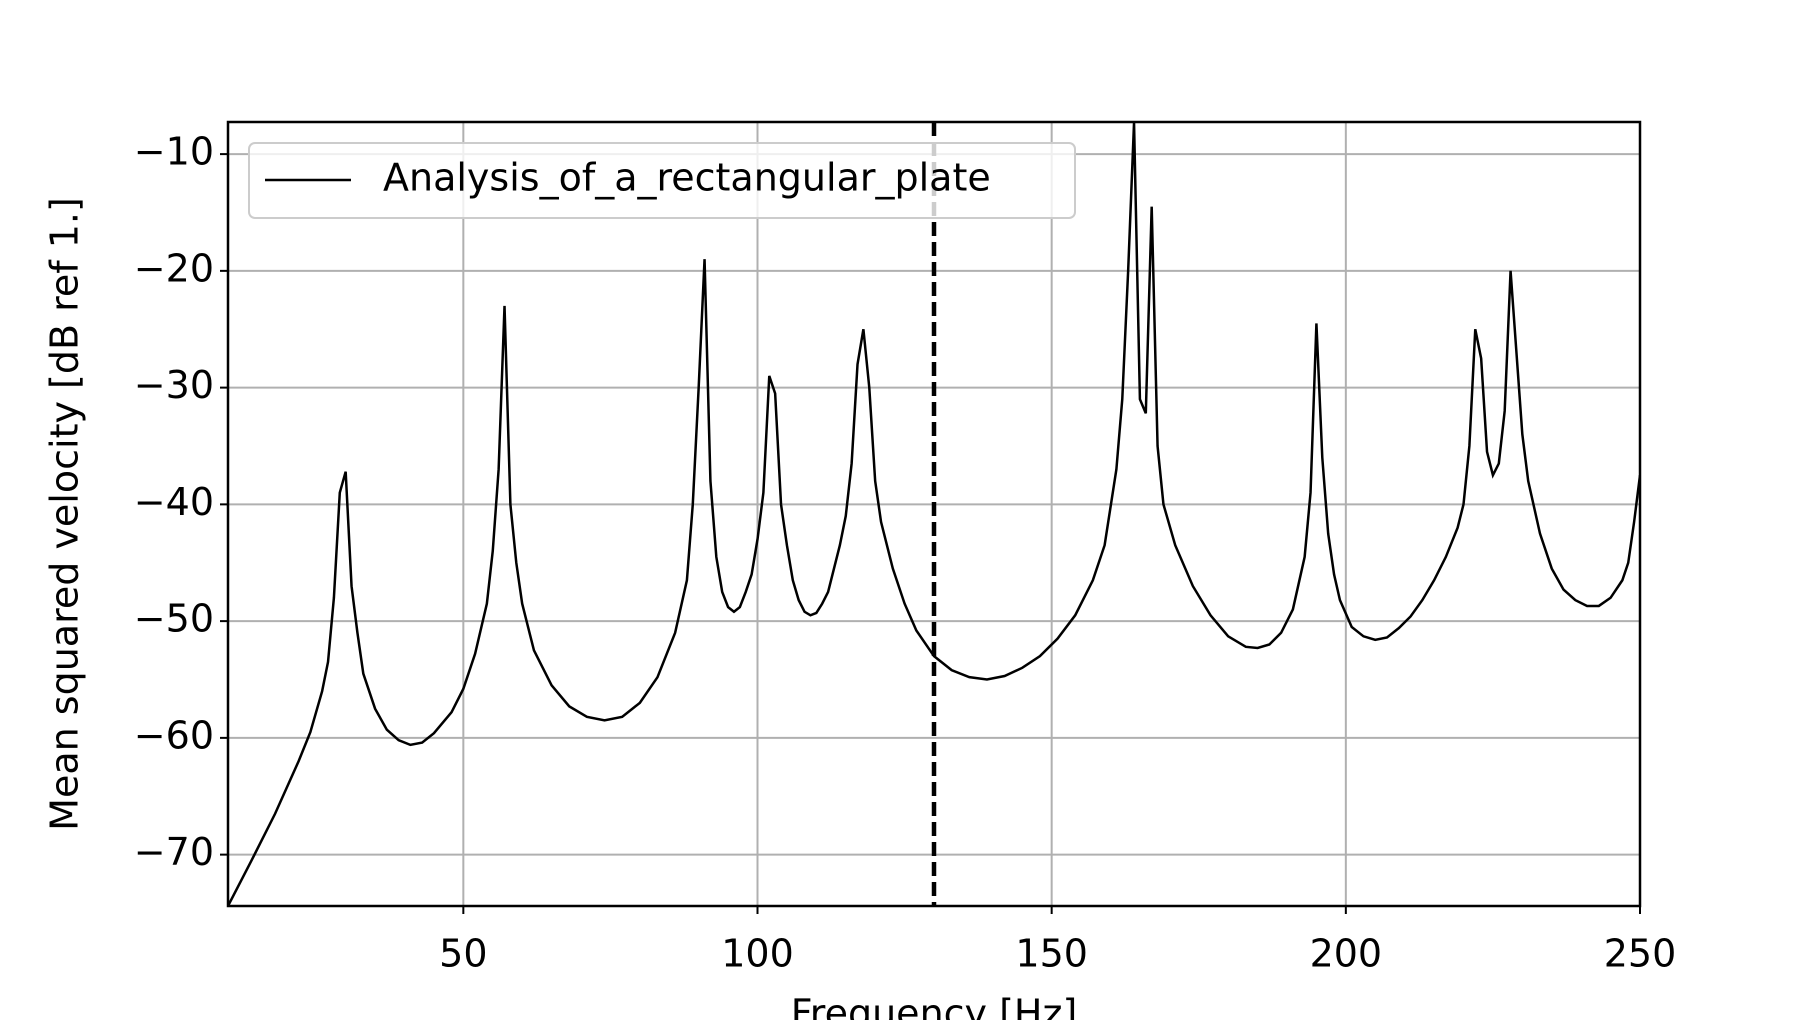 Image resolution: width=1800 pixels, height=1024 pixels. Describe the element at coordinates (174, 619) in the screenshot. I see `y-tick-label: −50` at that location.